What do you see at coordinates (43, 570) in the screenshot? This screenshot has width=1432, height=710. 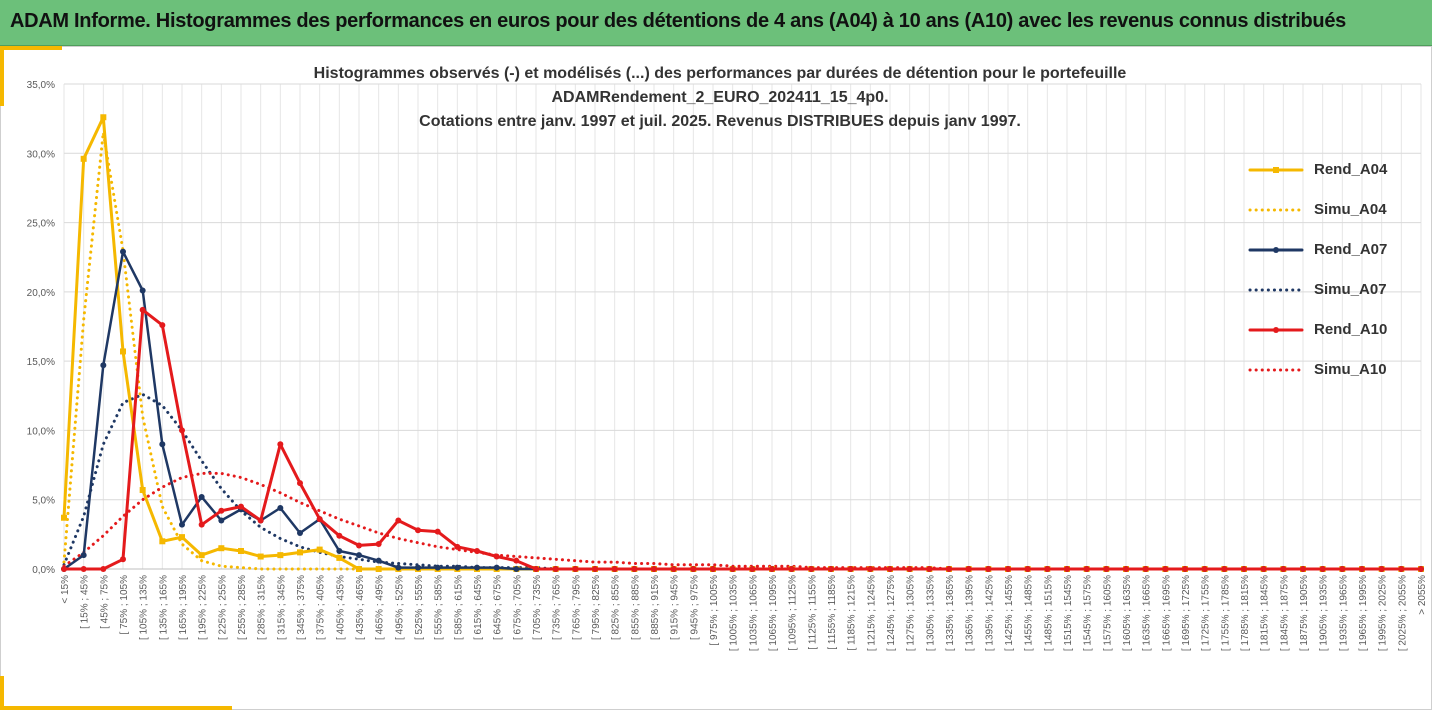 I see `y-tick-label: 0,0%` at bounding box center [43, 570].